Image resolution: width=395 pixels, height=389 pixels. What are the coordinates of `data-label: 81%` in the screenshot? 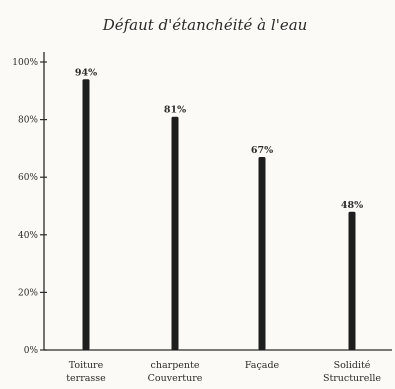 It's located at (175, 110).